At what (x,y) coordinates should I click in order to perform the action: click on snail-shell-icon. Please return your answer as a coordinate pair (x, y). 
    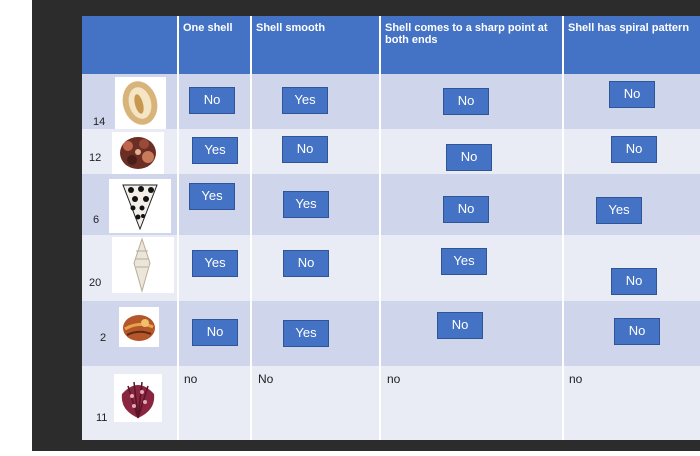
    Looking at the image, I should click on (139, 327).